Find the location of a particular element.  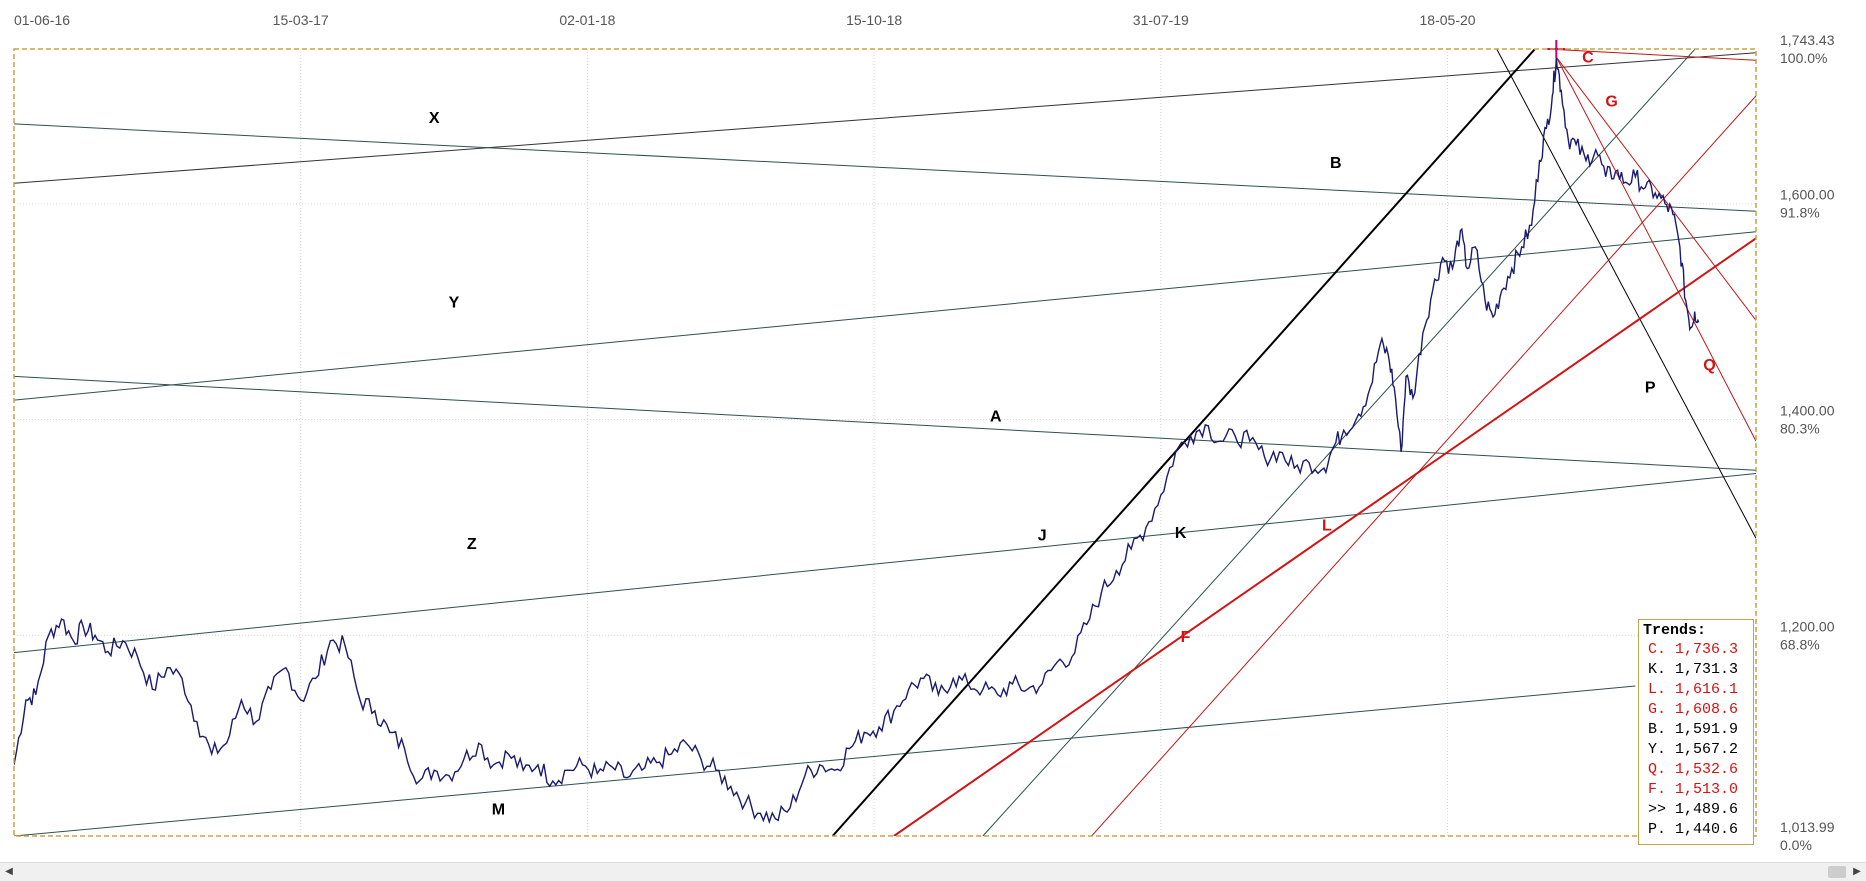

trend-label-q: Q is located at coordinates (1709, 365).